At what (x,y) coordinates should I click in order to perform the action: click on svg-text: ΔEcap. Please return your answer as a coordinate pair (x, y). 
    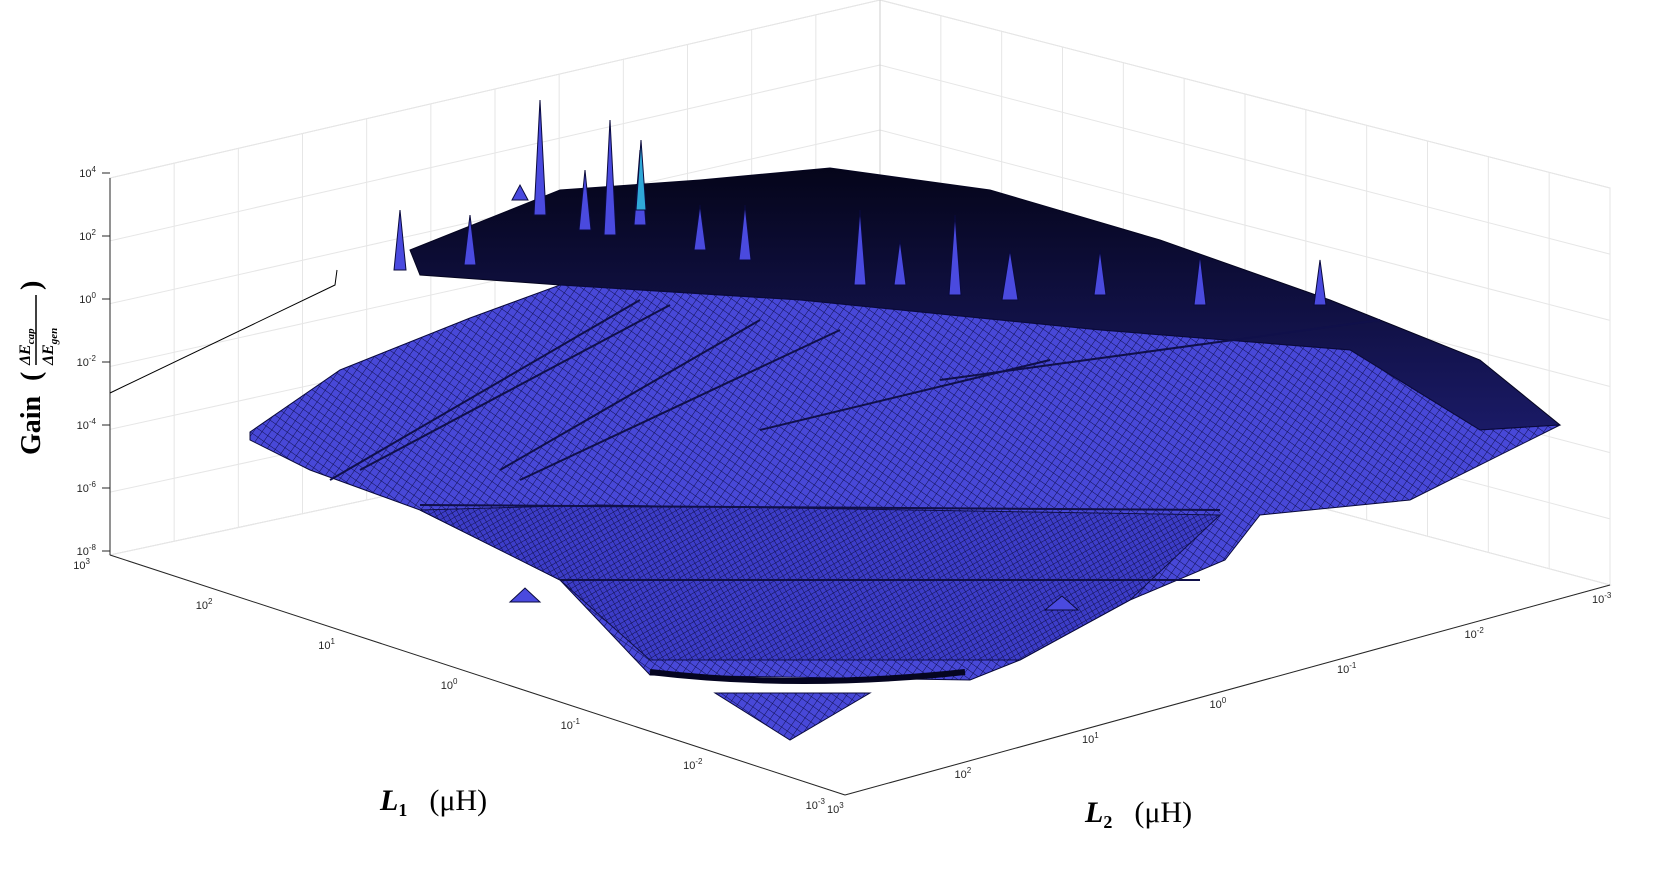
    Looking at the image, I should click on (27, 347).